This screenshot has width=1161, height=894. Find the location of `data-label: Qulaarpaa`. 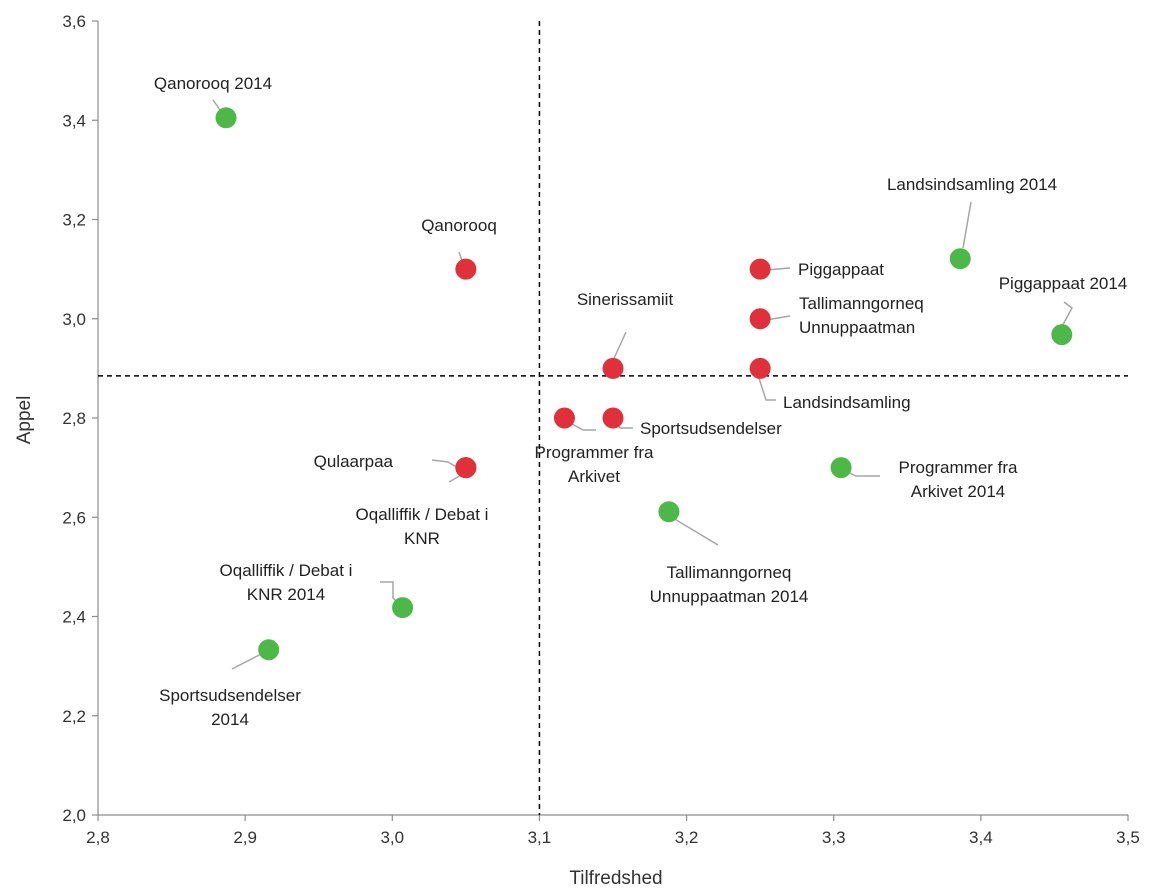

data-label: Qulaarpaa is located at coordinates (354, 461).